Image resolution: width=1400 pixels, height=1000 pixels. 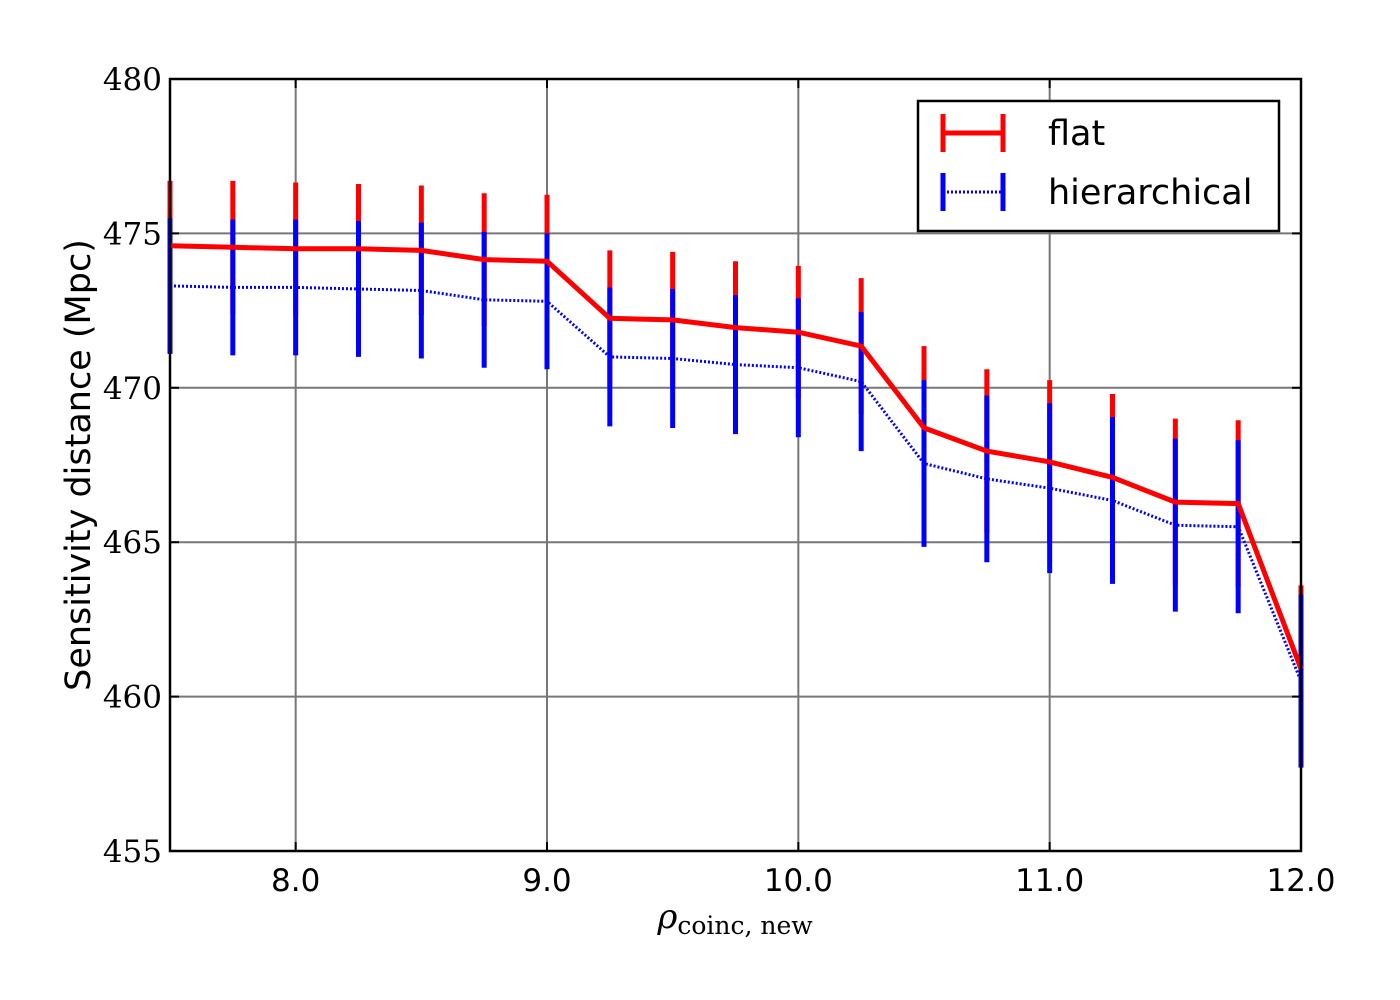 What do you see at coordinates (1150, 193) in the screenshot?
I see `legend-label: hierarchical` at bounding box center [1150, 193].